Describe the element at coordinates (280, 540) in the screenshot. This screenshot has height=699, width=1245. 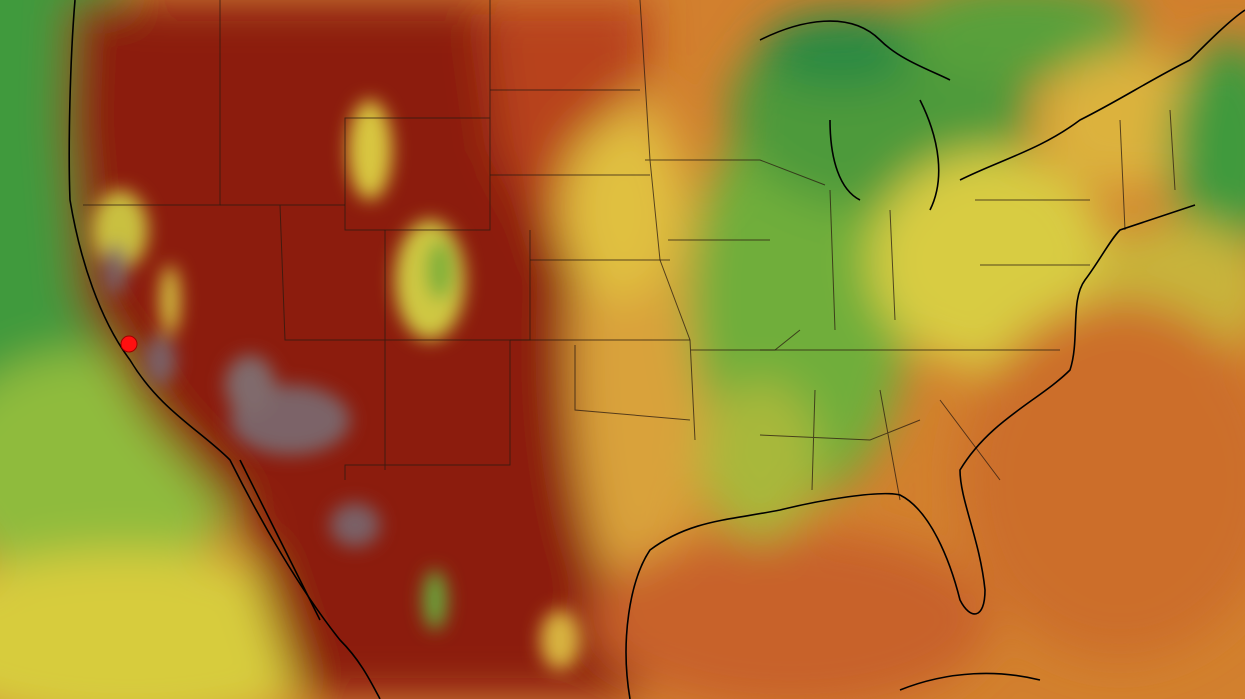
I see `baja-coast` at that location.